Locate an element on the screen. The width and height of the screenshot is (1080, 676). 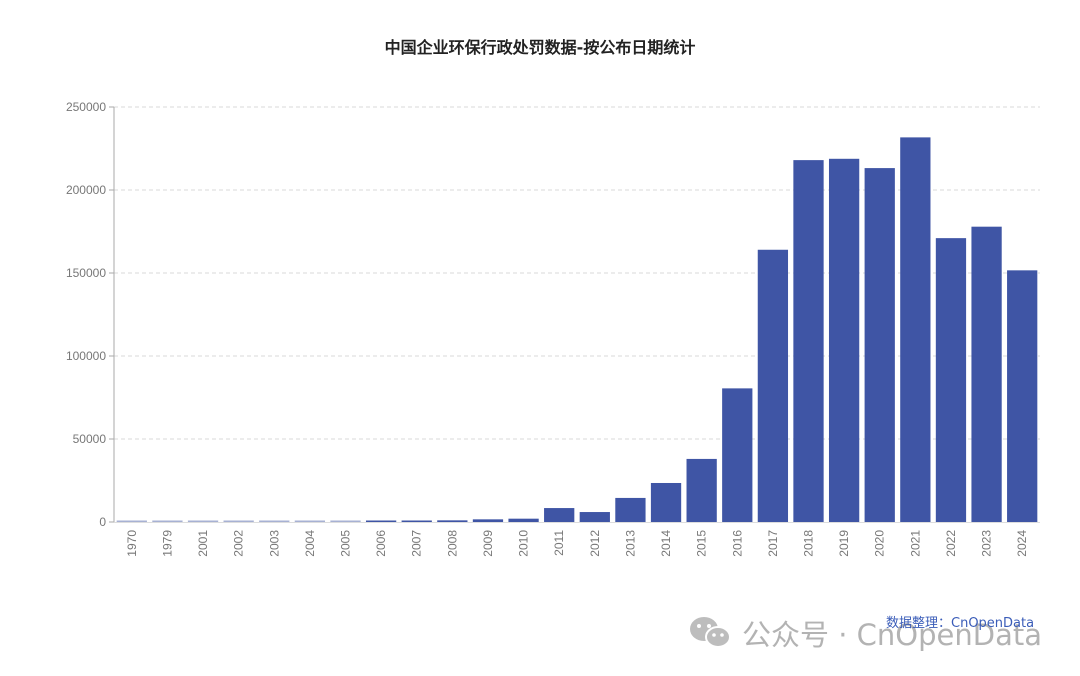
x-tick-label: 2003 is located at coordinates (274, 543).